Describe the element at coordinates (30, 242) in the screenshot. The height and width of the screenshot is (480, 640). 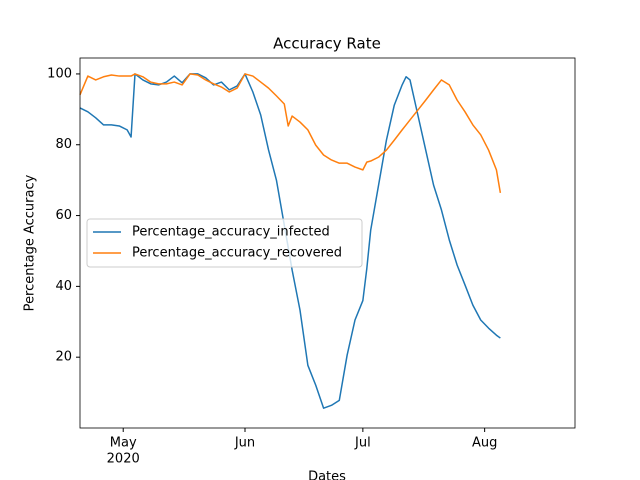
I see `y-axis-label: Percentage Accuracy` at that location.